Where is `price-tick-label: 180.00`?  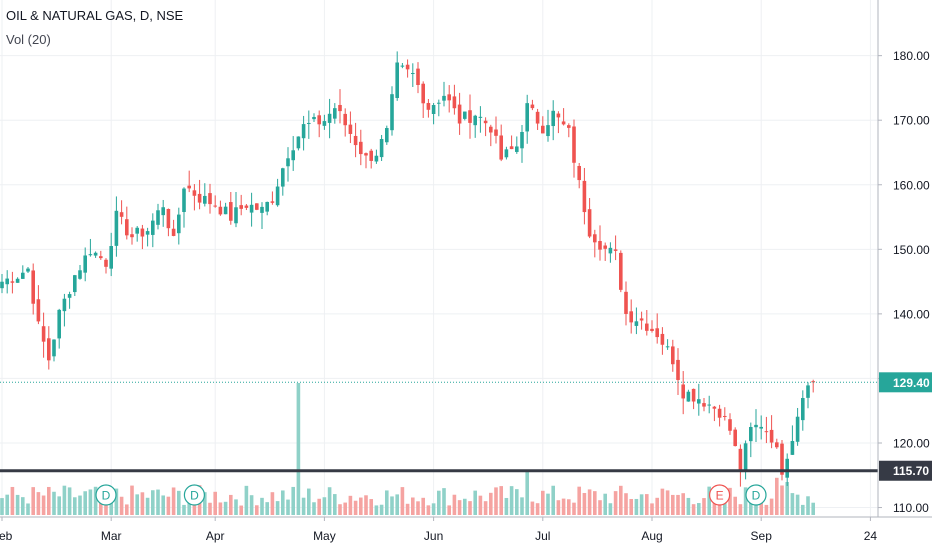 price-tick-label: 180.00 is located at coordinates (911, 56).